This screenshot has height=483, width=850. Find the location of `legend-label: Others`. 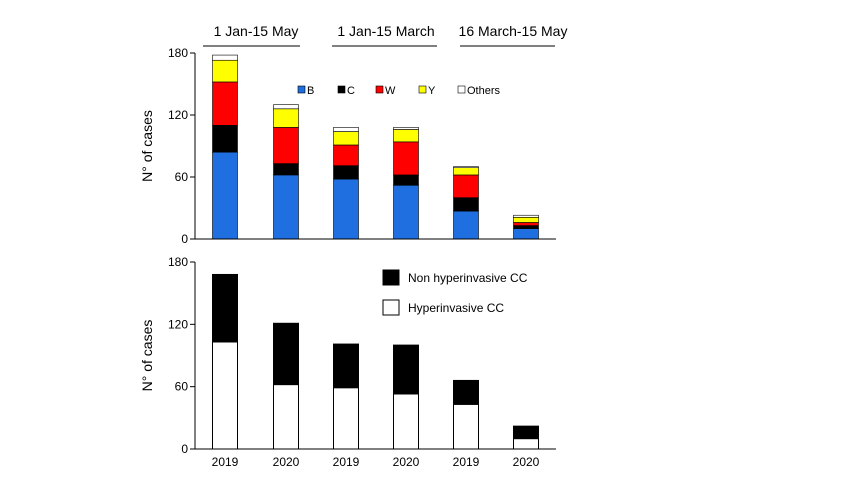

legend-label: Others is located at coordinates (484, 91).